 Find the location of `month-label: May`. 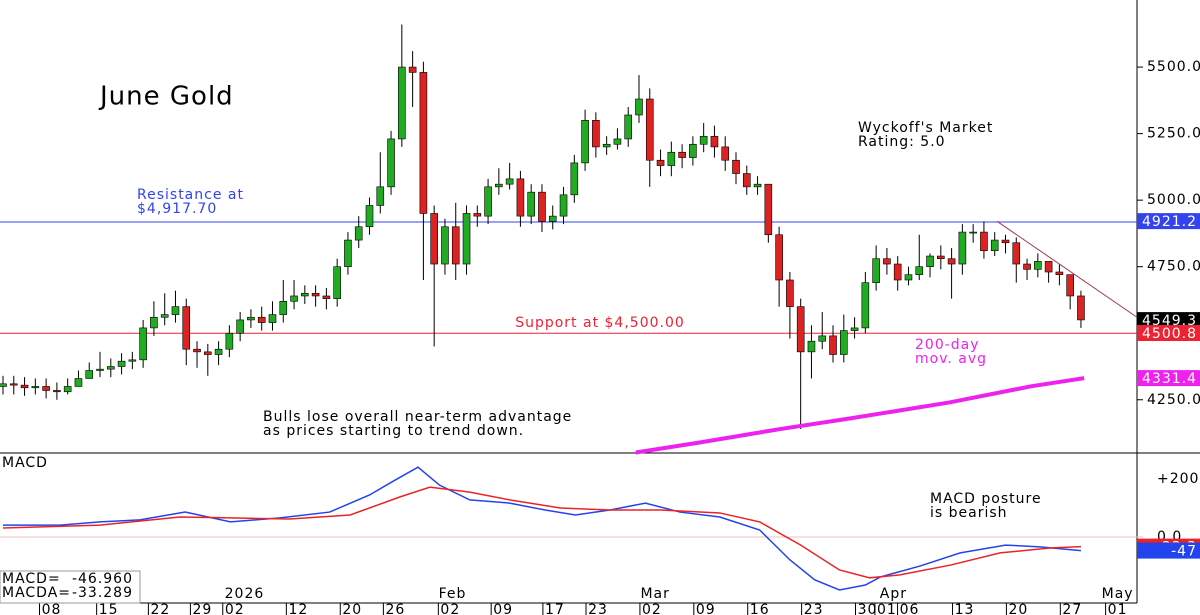

month-label: May is located at coordinates (1118, 594).